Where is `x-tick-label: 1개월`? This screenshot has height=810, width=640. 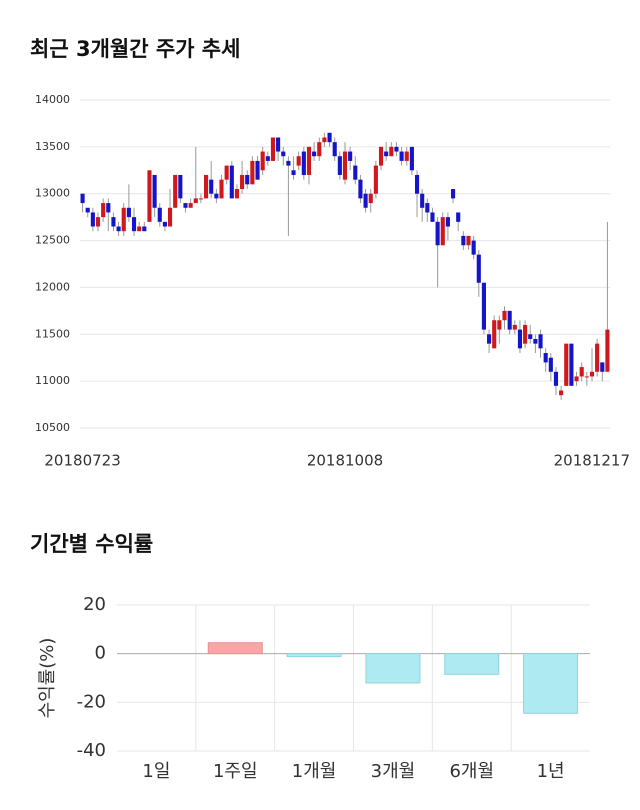 x-tick-label: 1개월 is located at coordinates (314, 771).